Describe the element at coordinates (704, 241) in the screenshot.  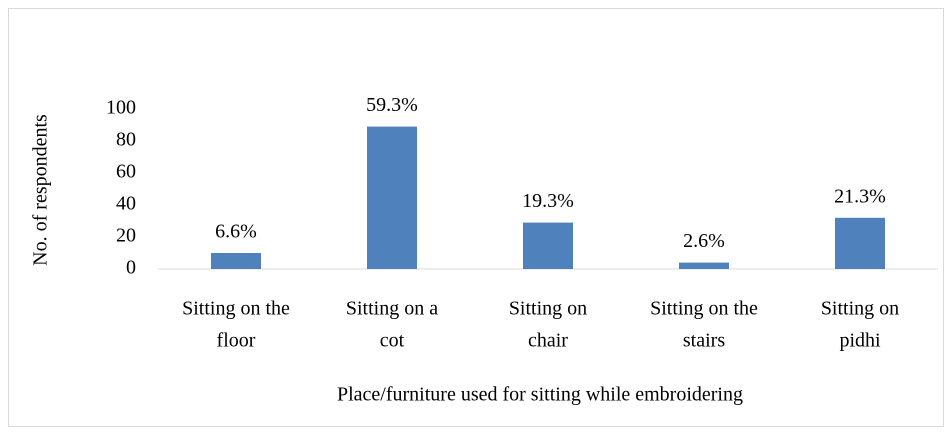
I see `data-label: 2.6%` at that location.